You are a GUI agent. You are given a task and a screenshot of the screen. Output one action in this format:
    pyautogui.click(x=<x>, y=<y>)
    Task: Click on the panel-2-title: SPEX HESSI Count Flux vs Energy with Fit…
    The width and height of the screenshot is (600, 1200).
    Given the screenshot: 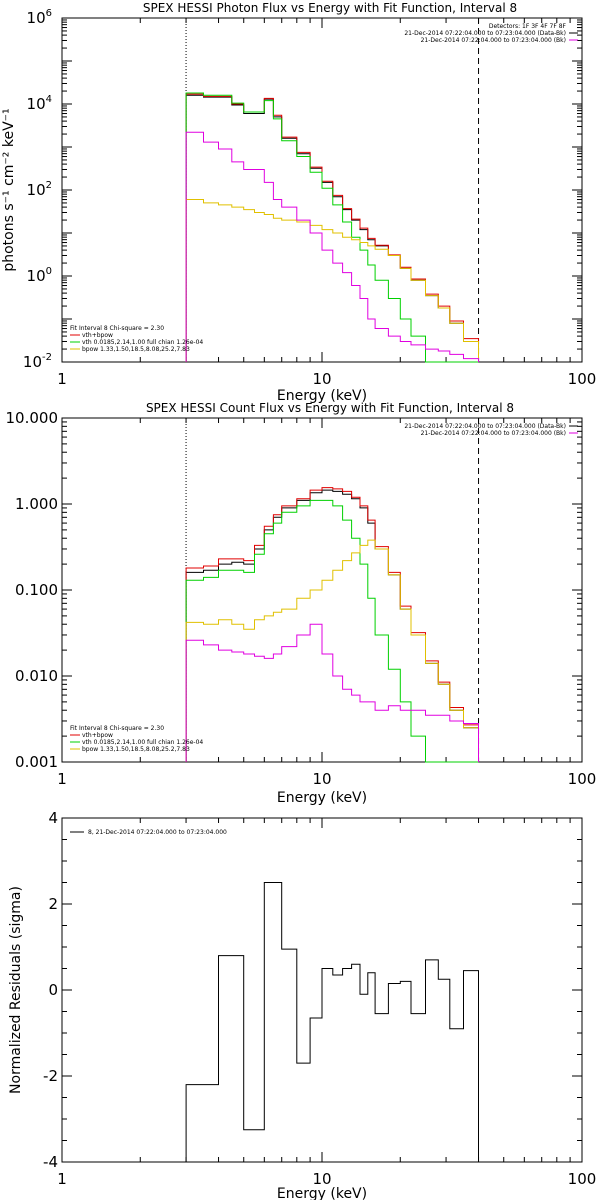 What is the action you would take?
    pyautogui.click(x=330, y=408)
    